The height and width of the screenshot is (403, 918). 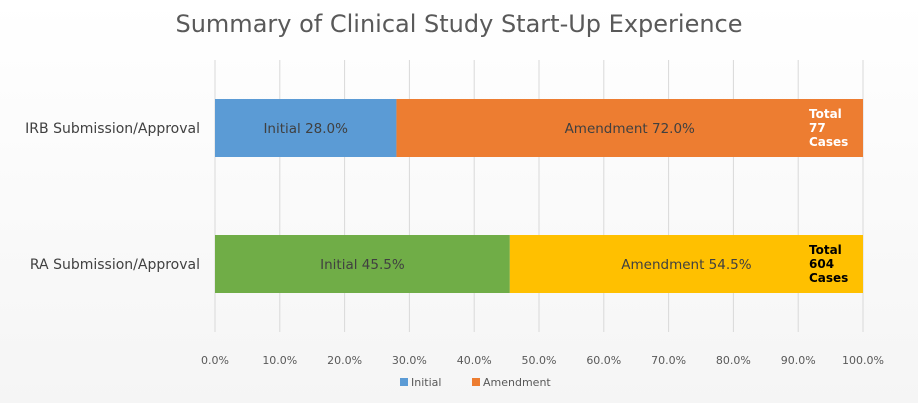 What do you see at coordinates (409, 360) in the screenshot?
I see `x-tick-label: 30.0%` at bounding box center [409, 360].